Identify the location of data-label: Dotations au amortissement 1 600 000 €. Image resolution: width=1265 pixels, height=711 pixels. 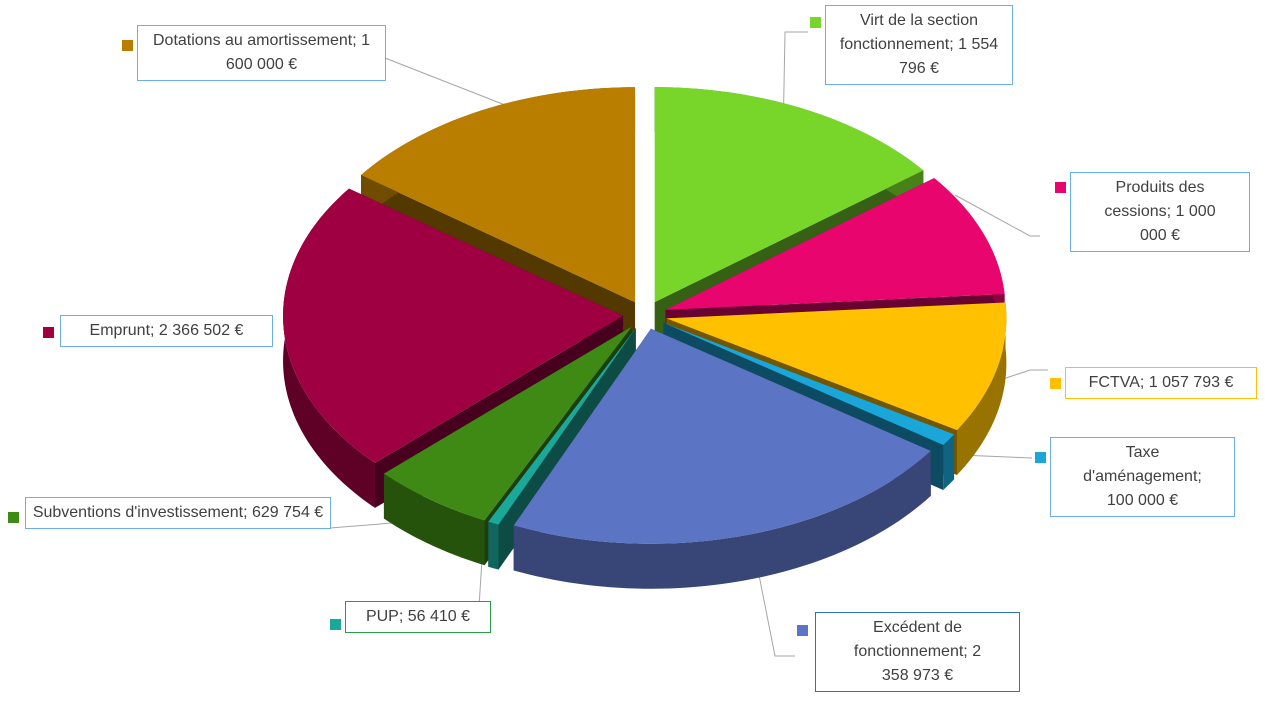
(261, 53).